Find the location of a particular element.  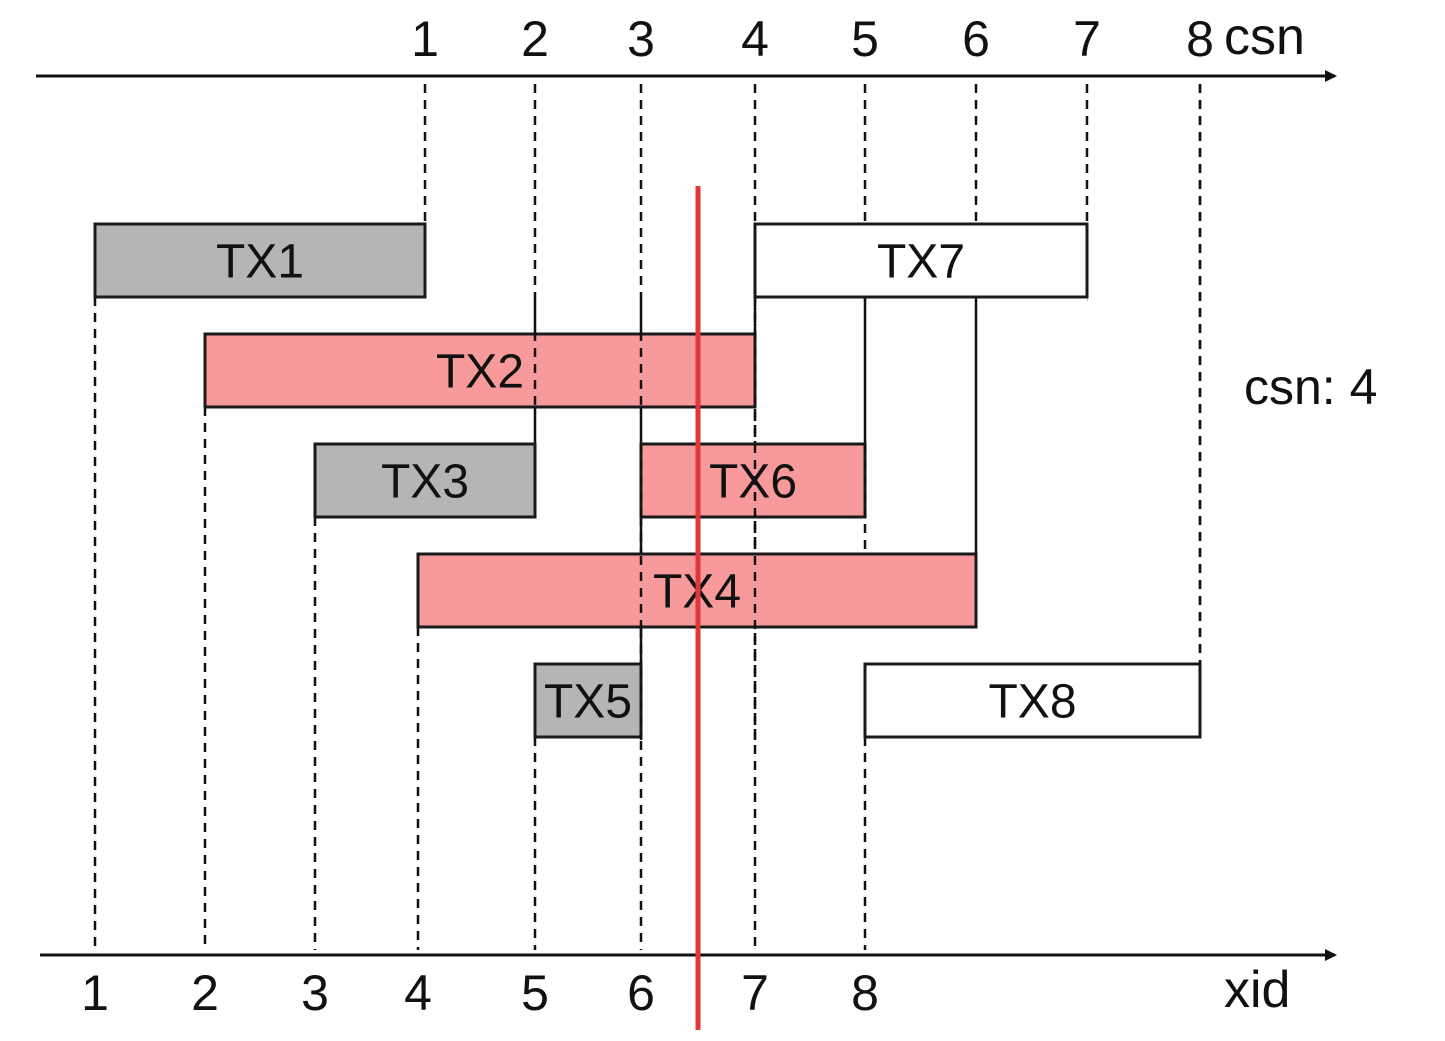

csn-tick-label: 6 is located at coordinates (976, 39).